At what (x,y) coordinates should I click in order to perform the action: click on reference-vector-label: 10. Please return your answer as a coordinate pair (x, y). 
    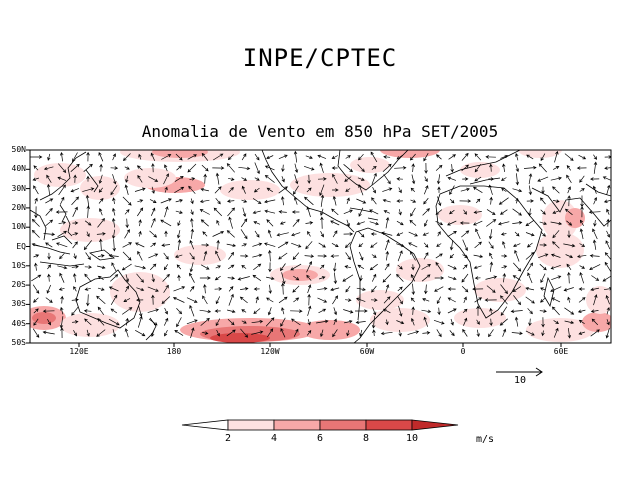
    Looking at the image, I should click on (520, 380).